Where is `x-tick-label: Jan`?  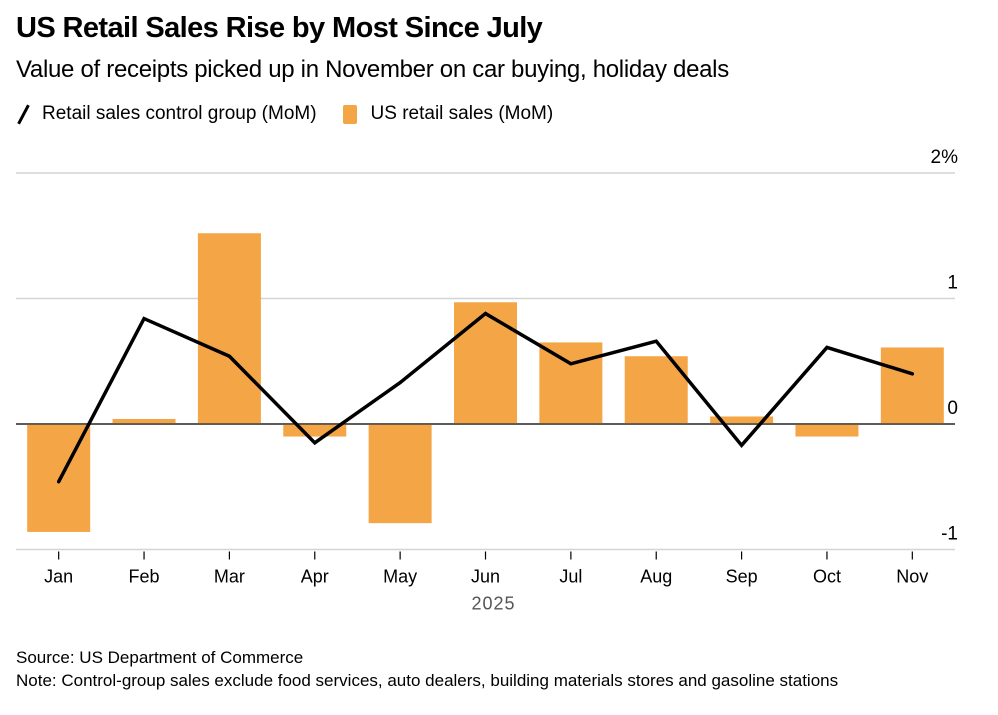 x-tick-label: Jan is located at coordinates (58, 577).